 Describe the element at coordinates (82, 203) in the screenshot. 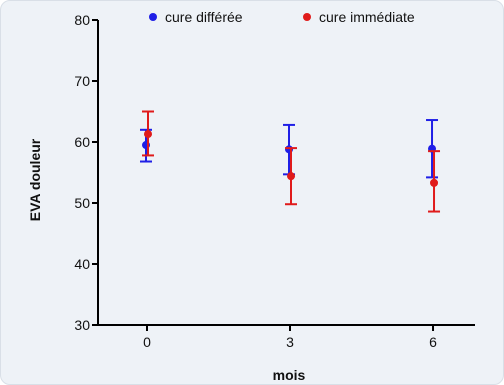

I see `y-tick-label: 50` at that location.